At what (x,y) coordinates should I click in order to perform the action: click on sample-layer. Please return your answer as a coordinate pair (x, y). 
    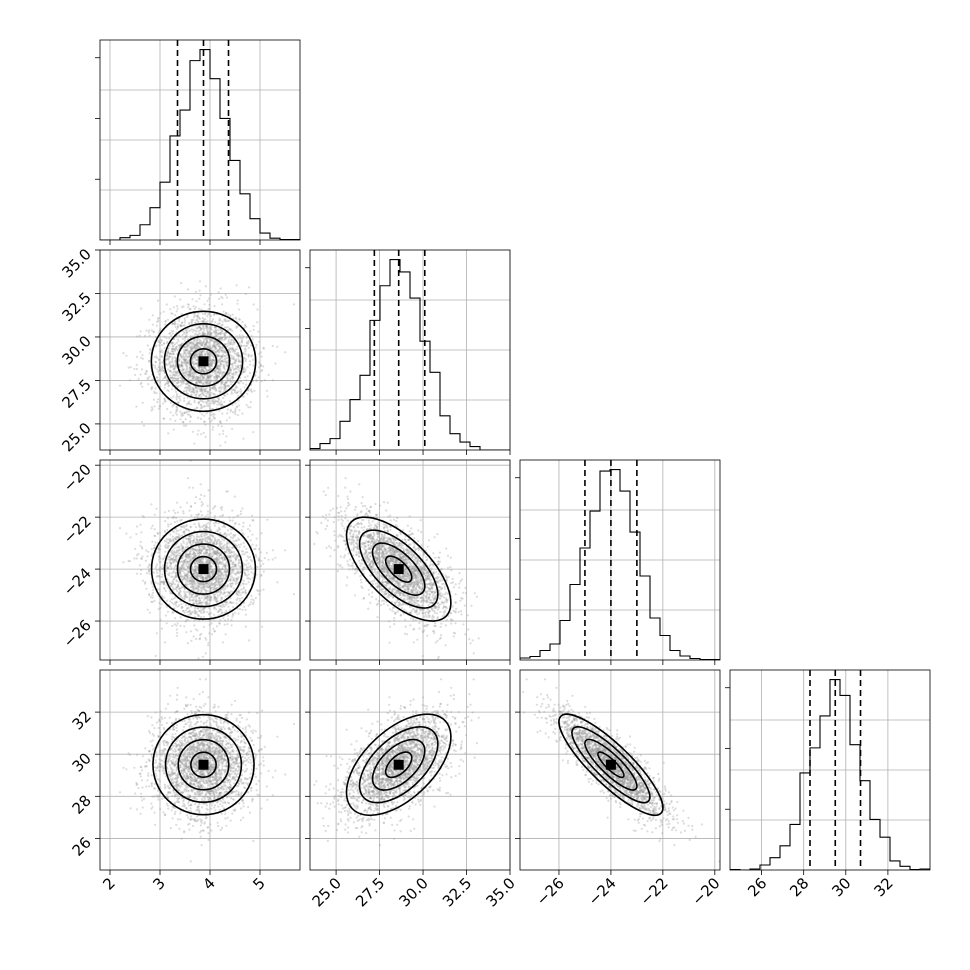
    Looking at the image, I should click on (207, 365).